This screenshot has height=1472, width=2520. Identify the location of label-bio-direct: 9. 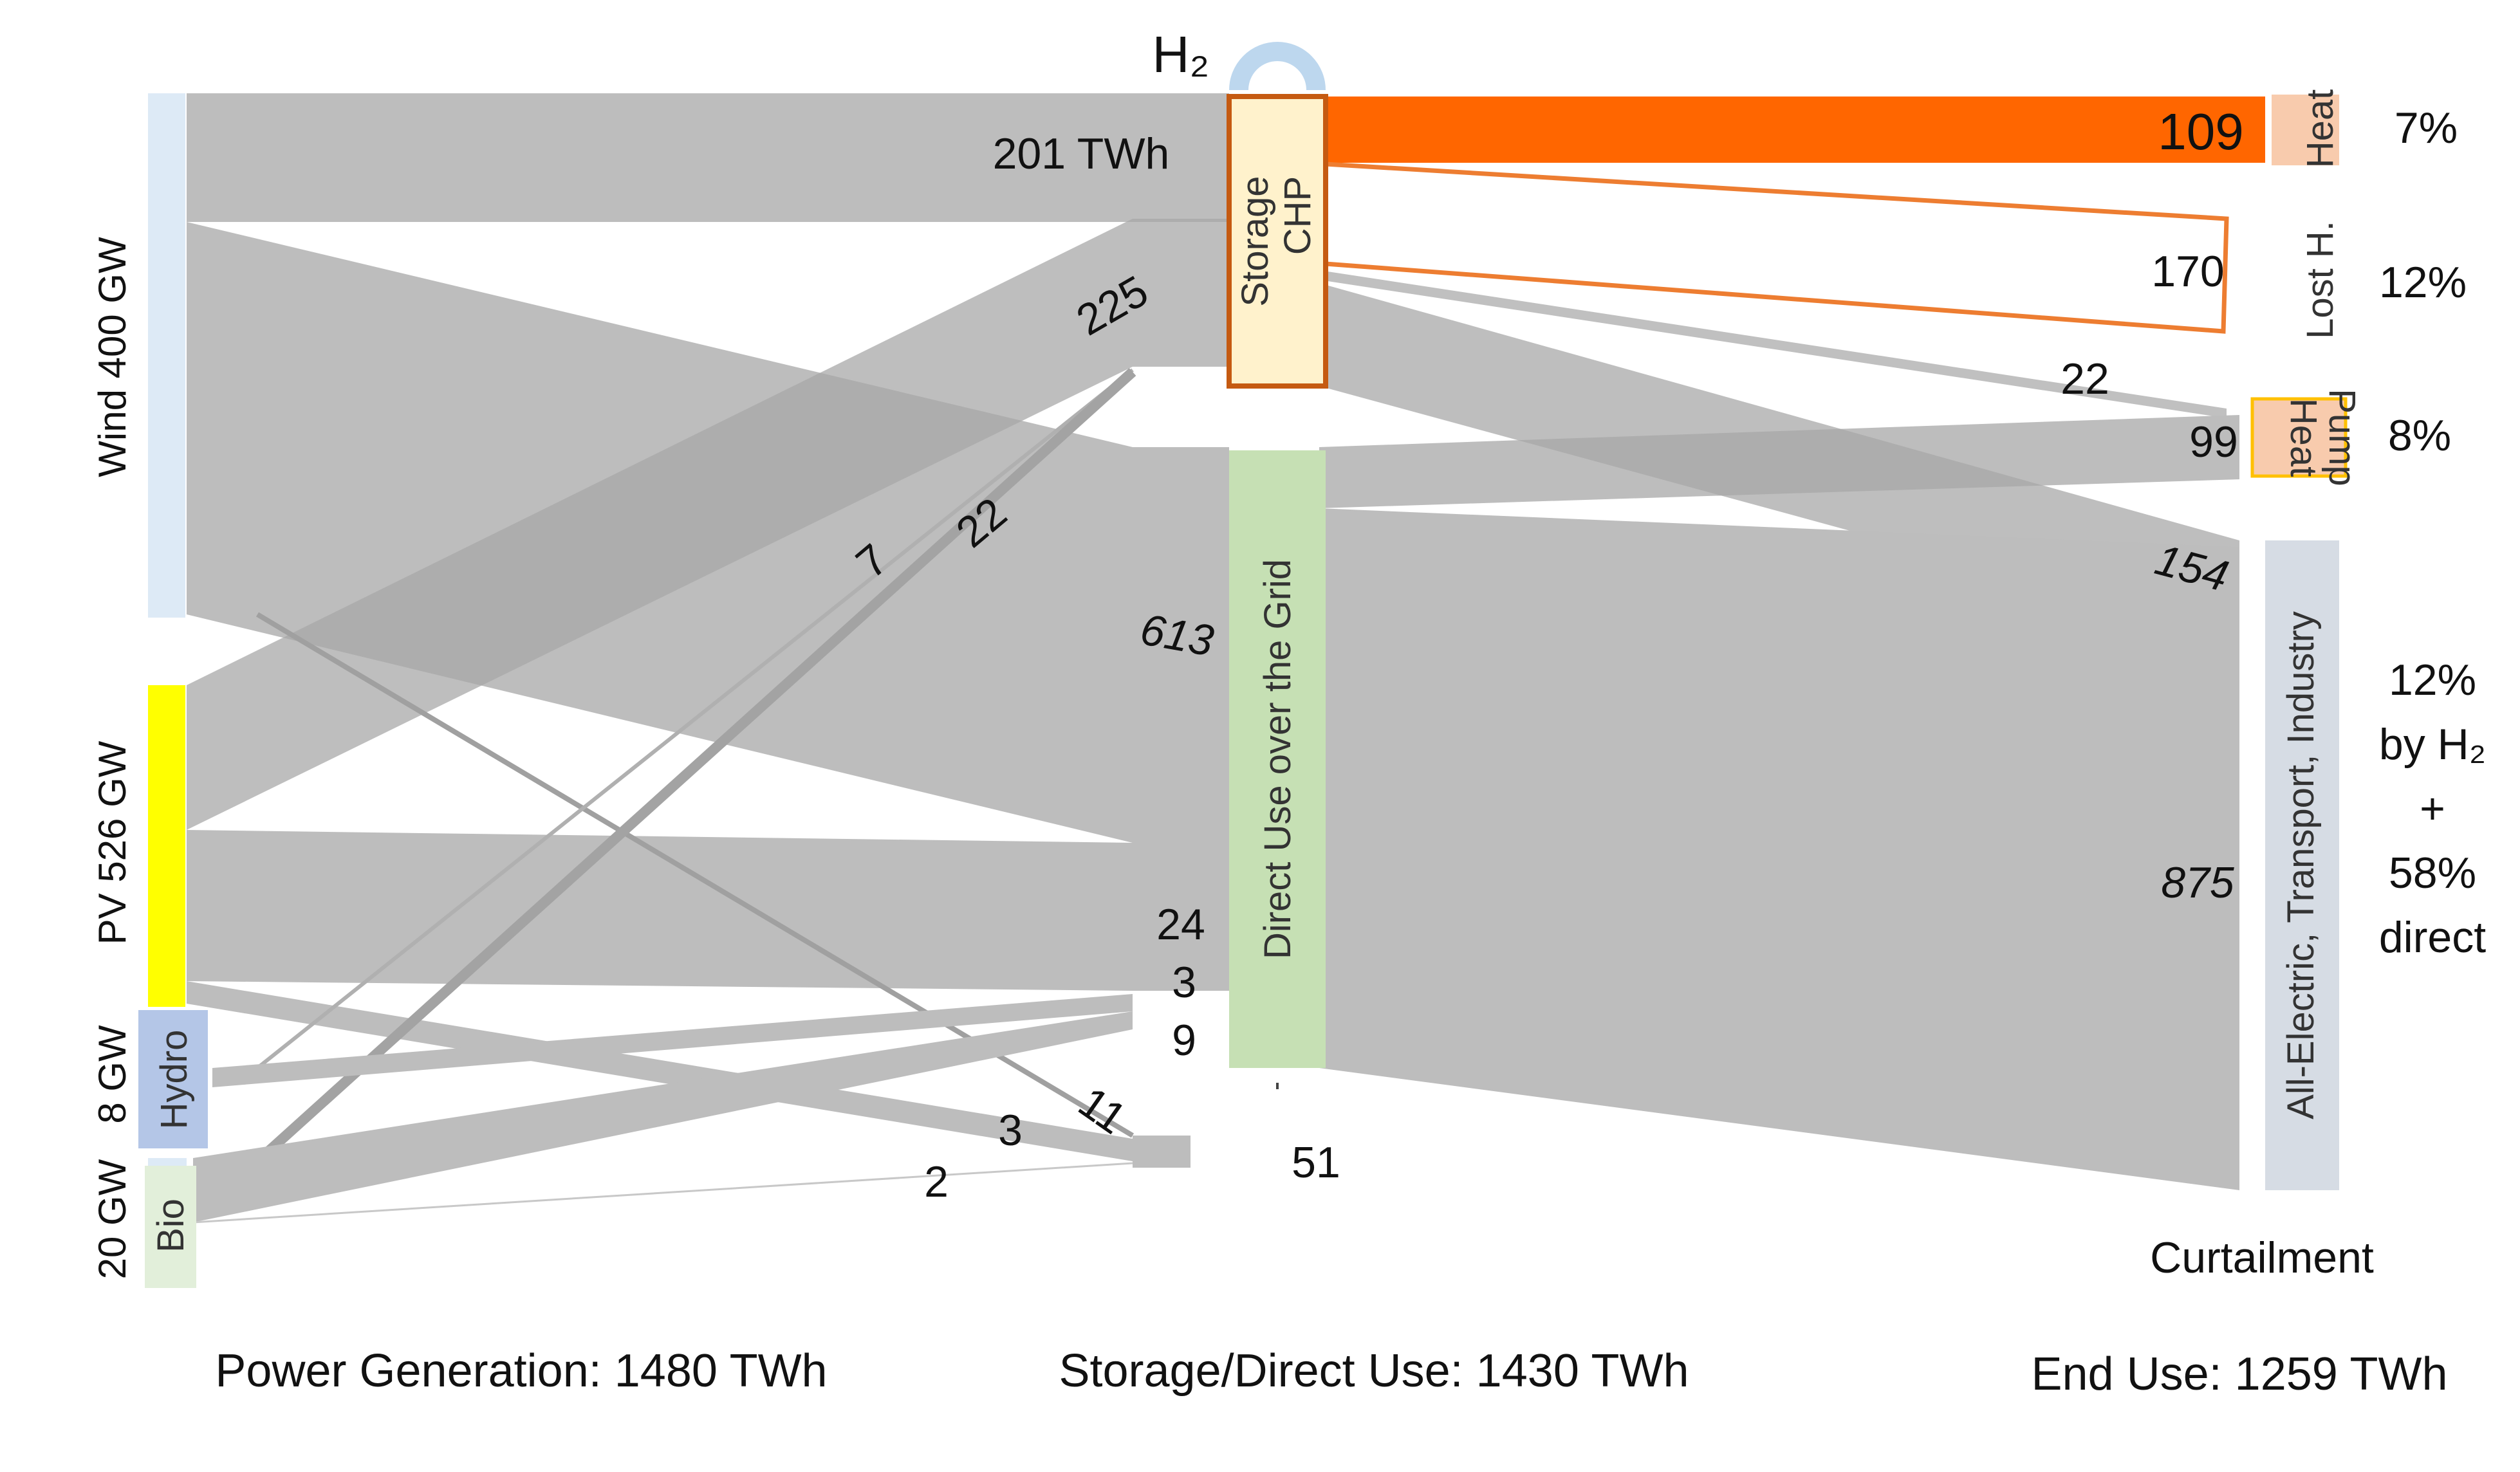
(1184, 1040).